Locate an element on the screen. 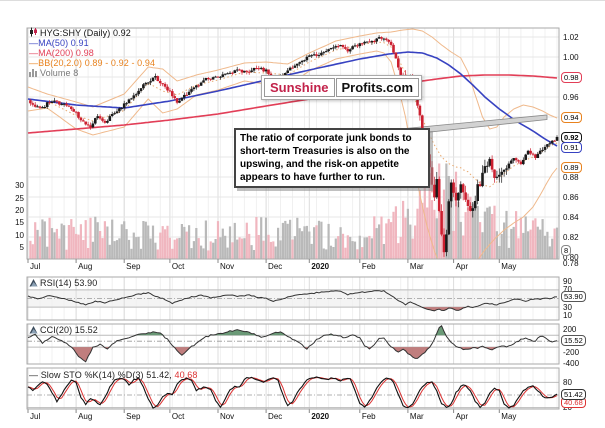  legend-ma200: —MA(200) 0.98 is located at coordinates (61, 53).